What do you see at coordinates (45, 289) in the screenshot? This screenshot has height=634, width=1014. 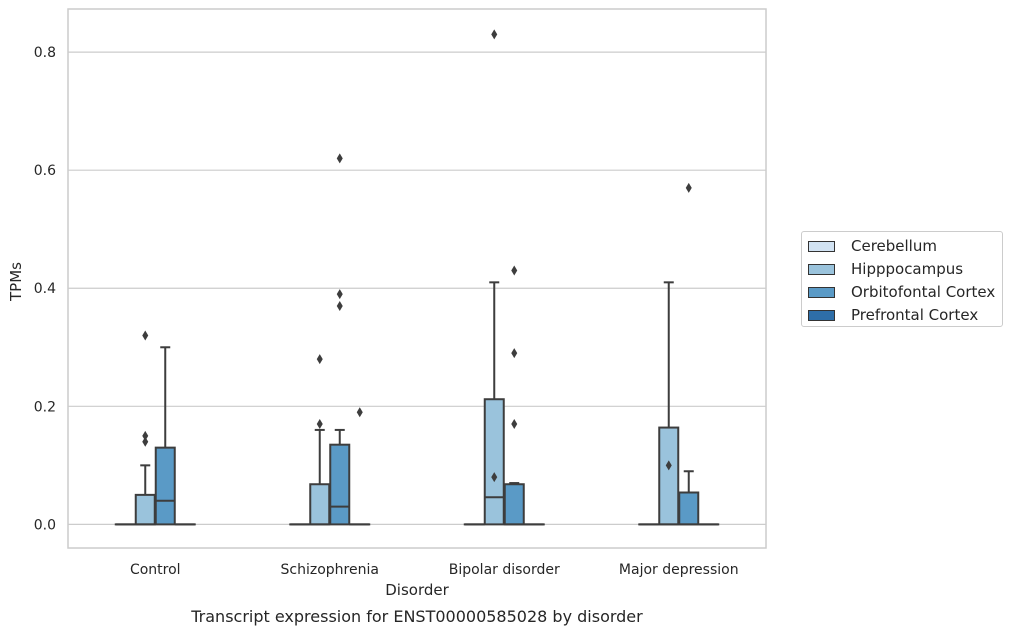 I see `y-tick-label: 0.4` at bounding box center [45, 289].